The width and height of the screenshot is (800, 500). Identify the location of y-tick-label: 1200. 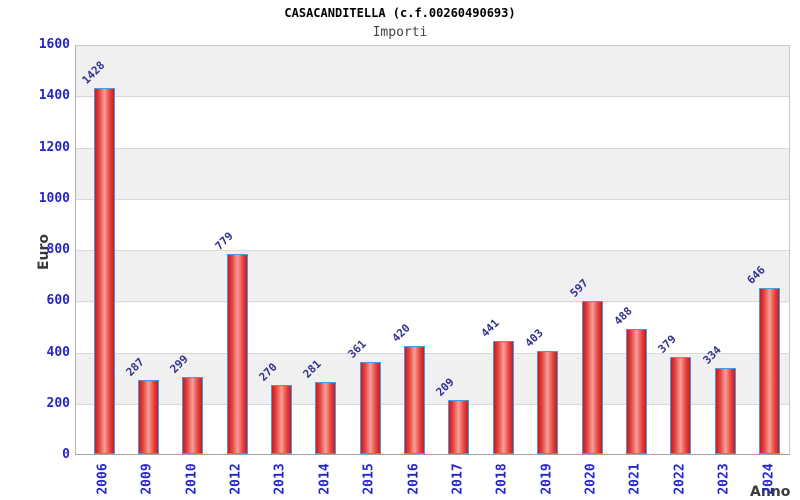
(54, 147).